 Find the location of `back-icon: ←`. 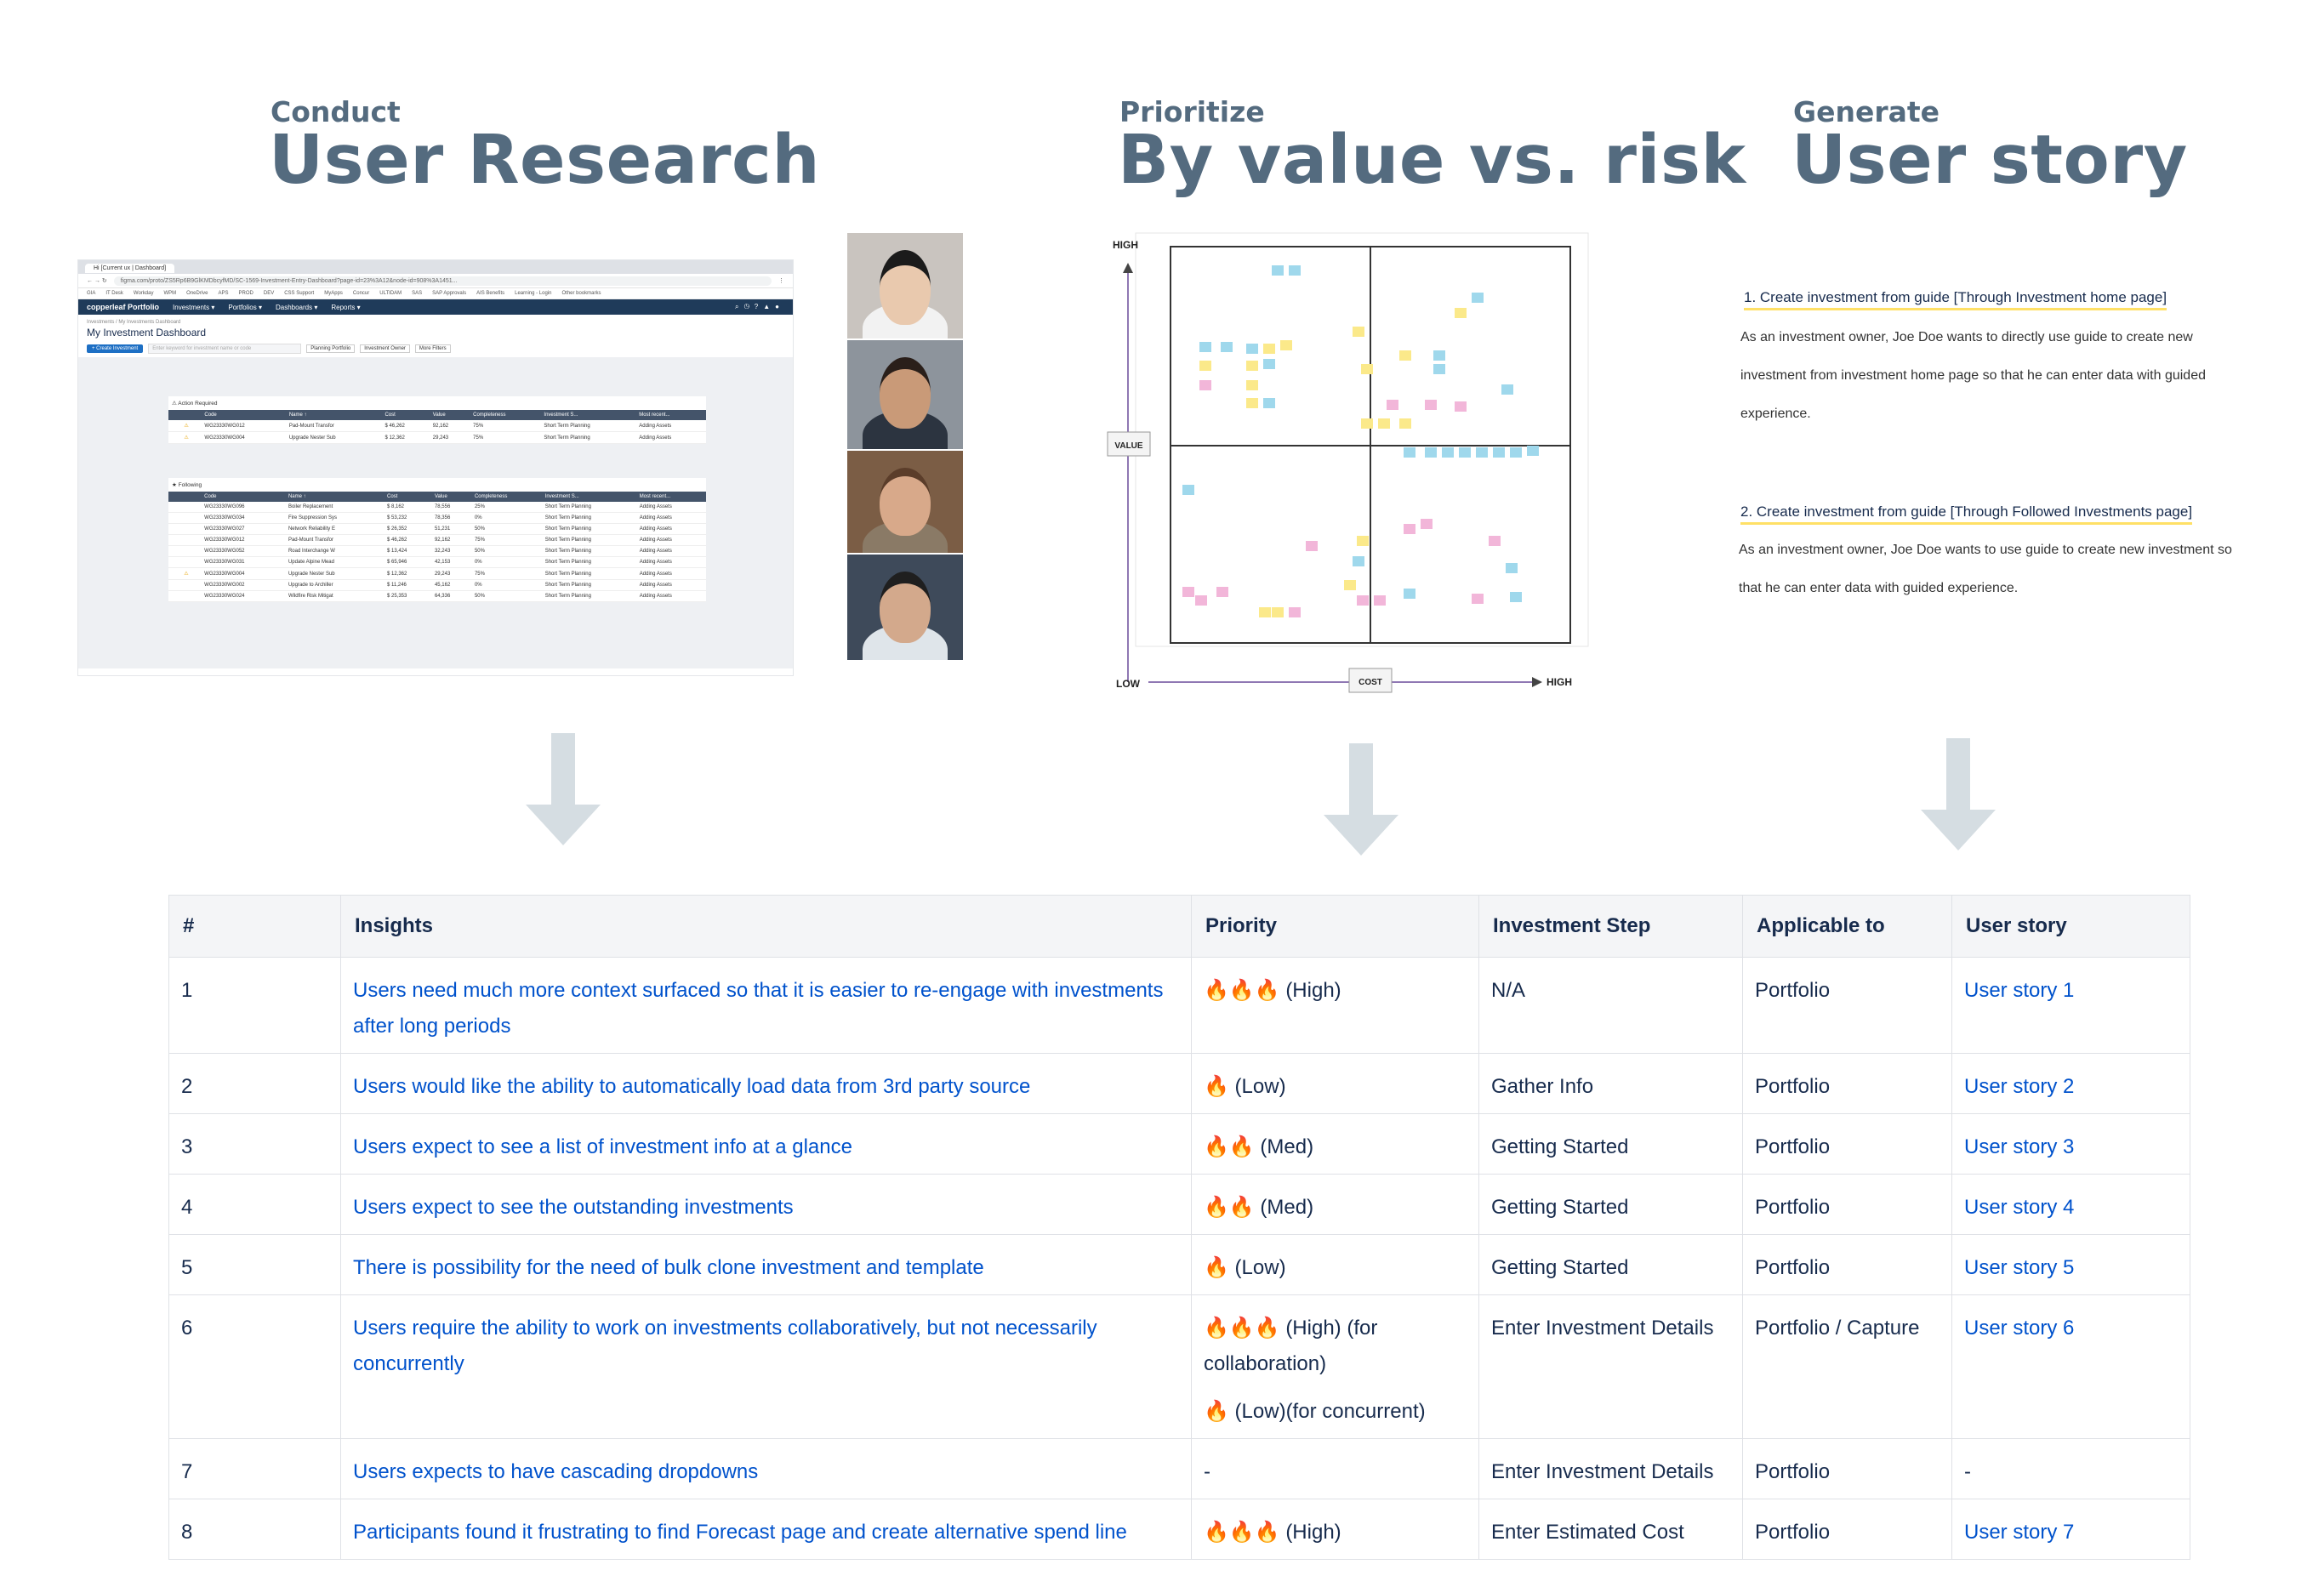

back-icon: ← is located at coordinates (90, 280).